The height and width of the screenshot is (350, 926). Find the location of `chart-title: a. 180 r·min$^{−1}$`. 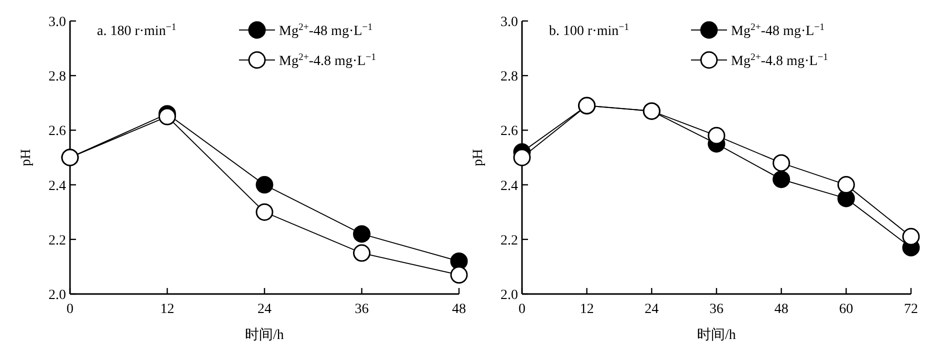

chart-title: a. 180 r·min$^{−1}$ is located at coordinates (136, 30).